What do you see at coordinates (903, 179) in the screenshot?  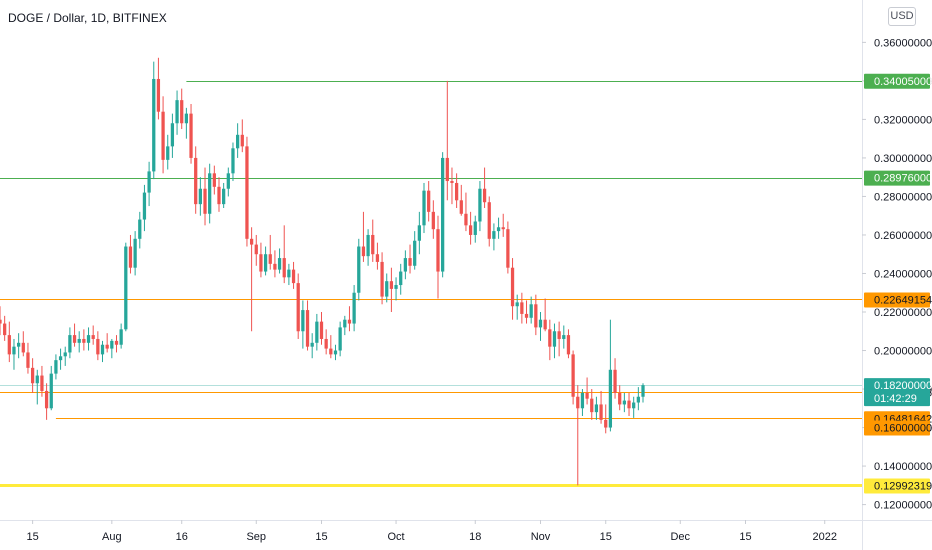 I see `level-badge-text: 0.28976000` at bounding box center [903, 179].